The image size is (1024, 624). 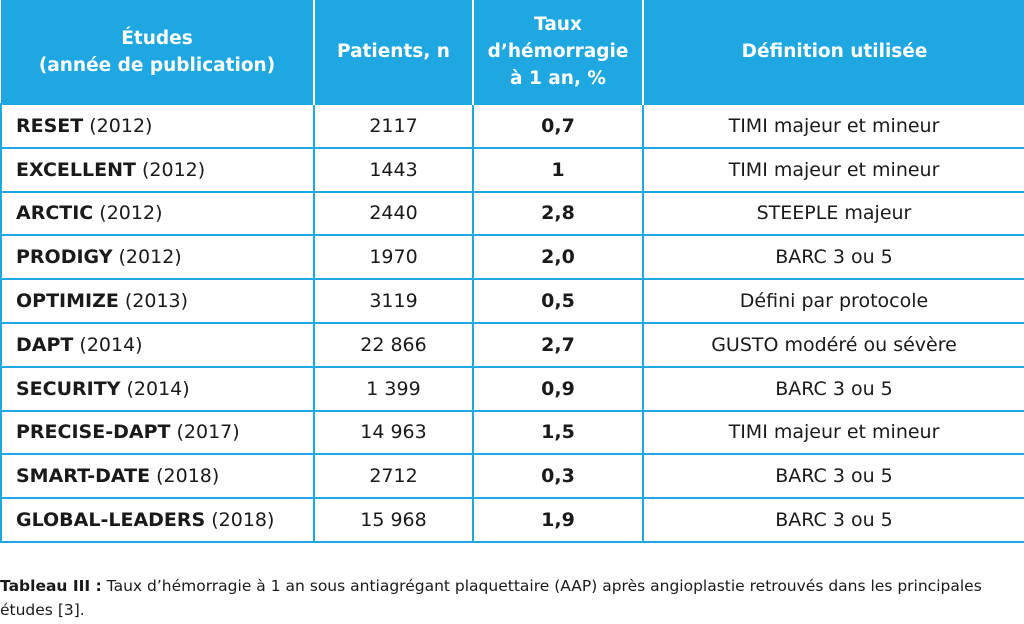 What do you see at coordinates (833, 52) in the screenshot?
I see `header-definition: Définition utilisée` at bounding box center [833, 52].